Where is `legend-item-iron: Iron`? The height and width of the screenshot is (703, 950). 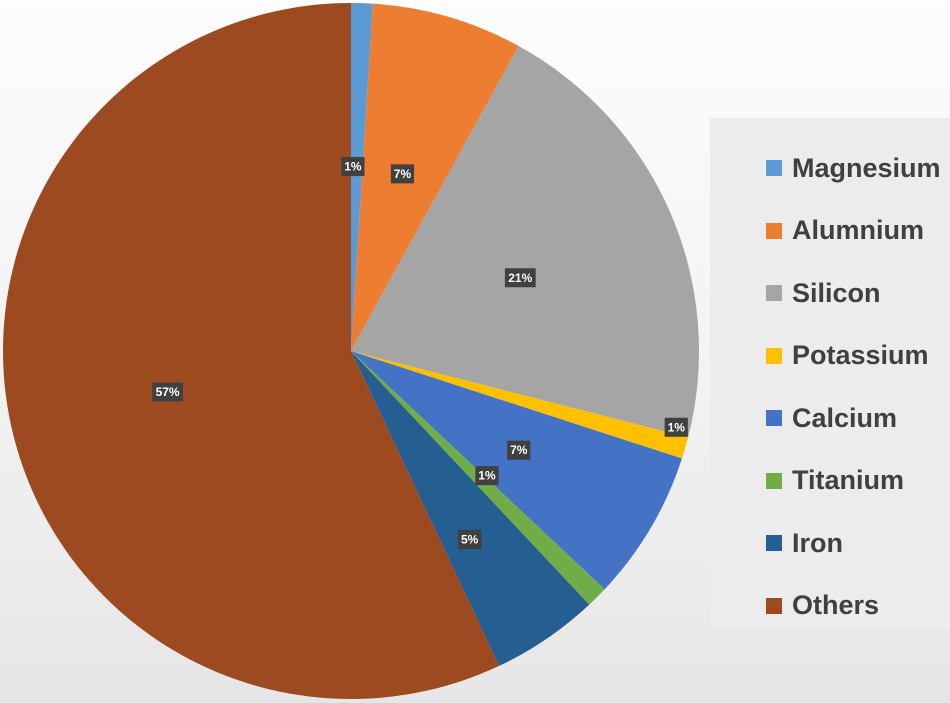 legend-item-iron: Iron is located at coordinates (830, 543).